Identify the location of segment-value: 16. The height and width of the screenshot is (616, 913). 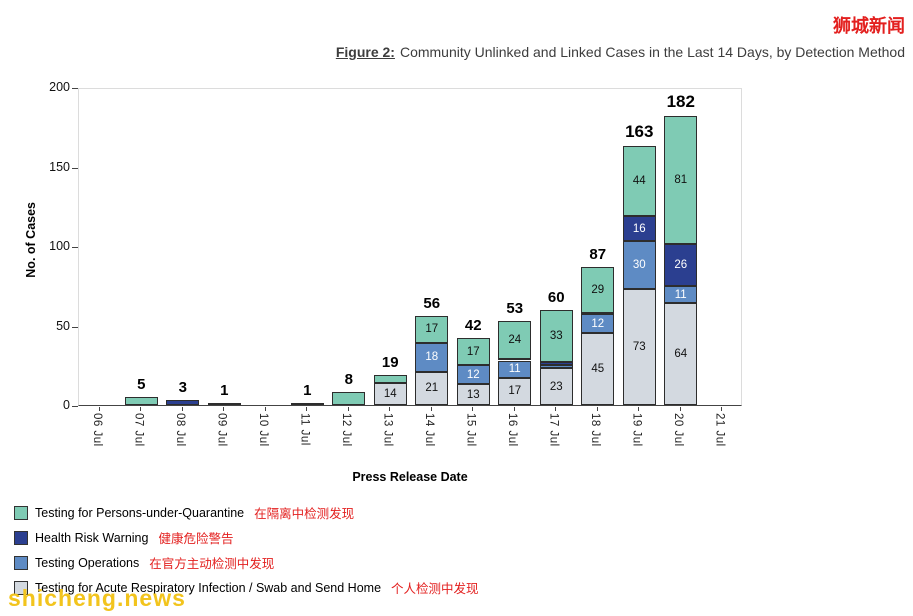
(639, 228).